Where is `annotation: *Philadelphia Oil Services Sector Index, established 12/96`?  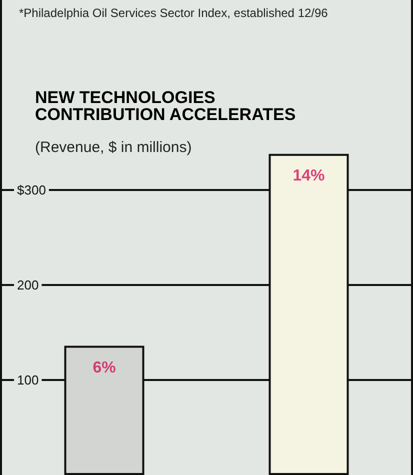 annotation: *Philadelphia Oil Services Sector Index, established 12/96 is located at coordinates (173, 13).